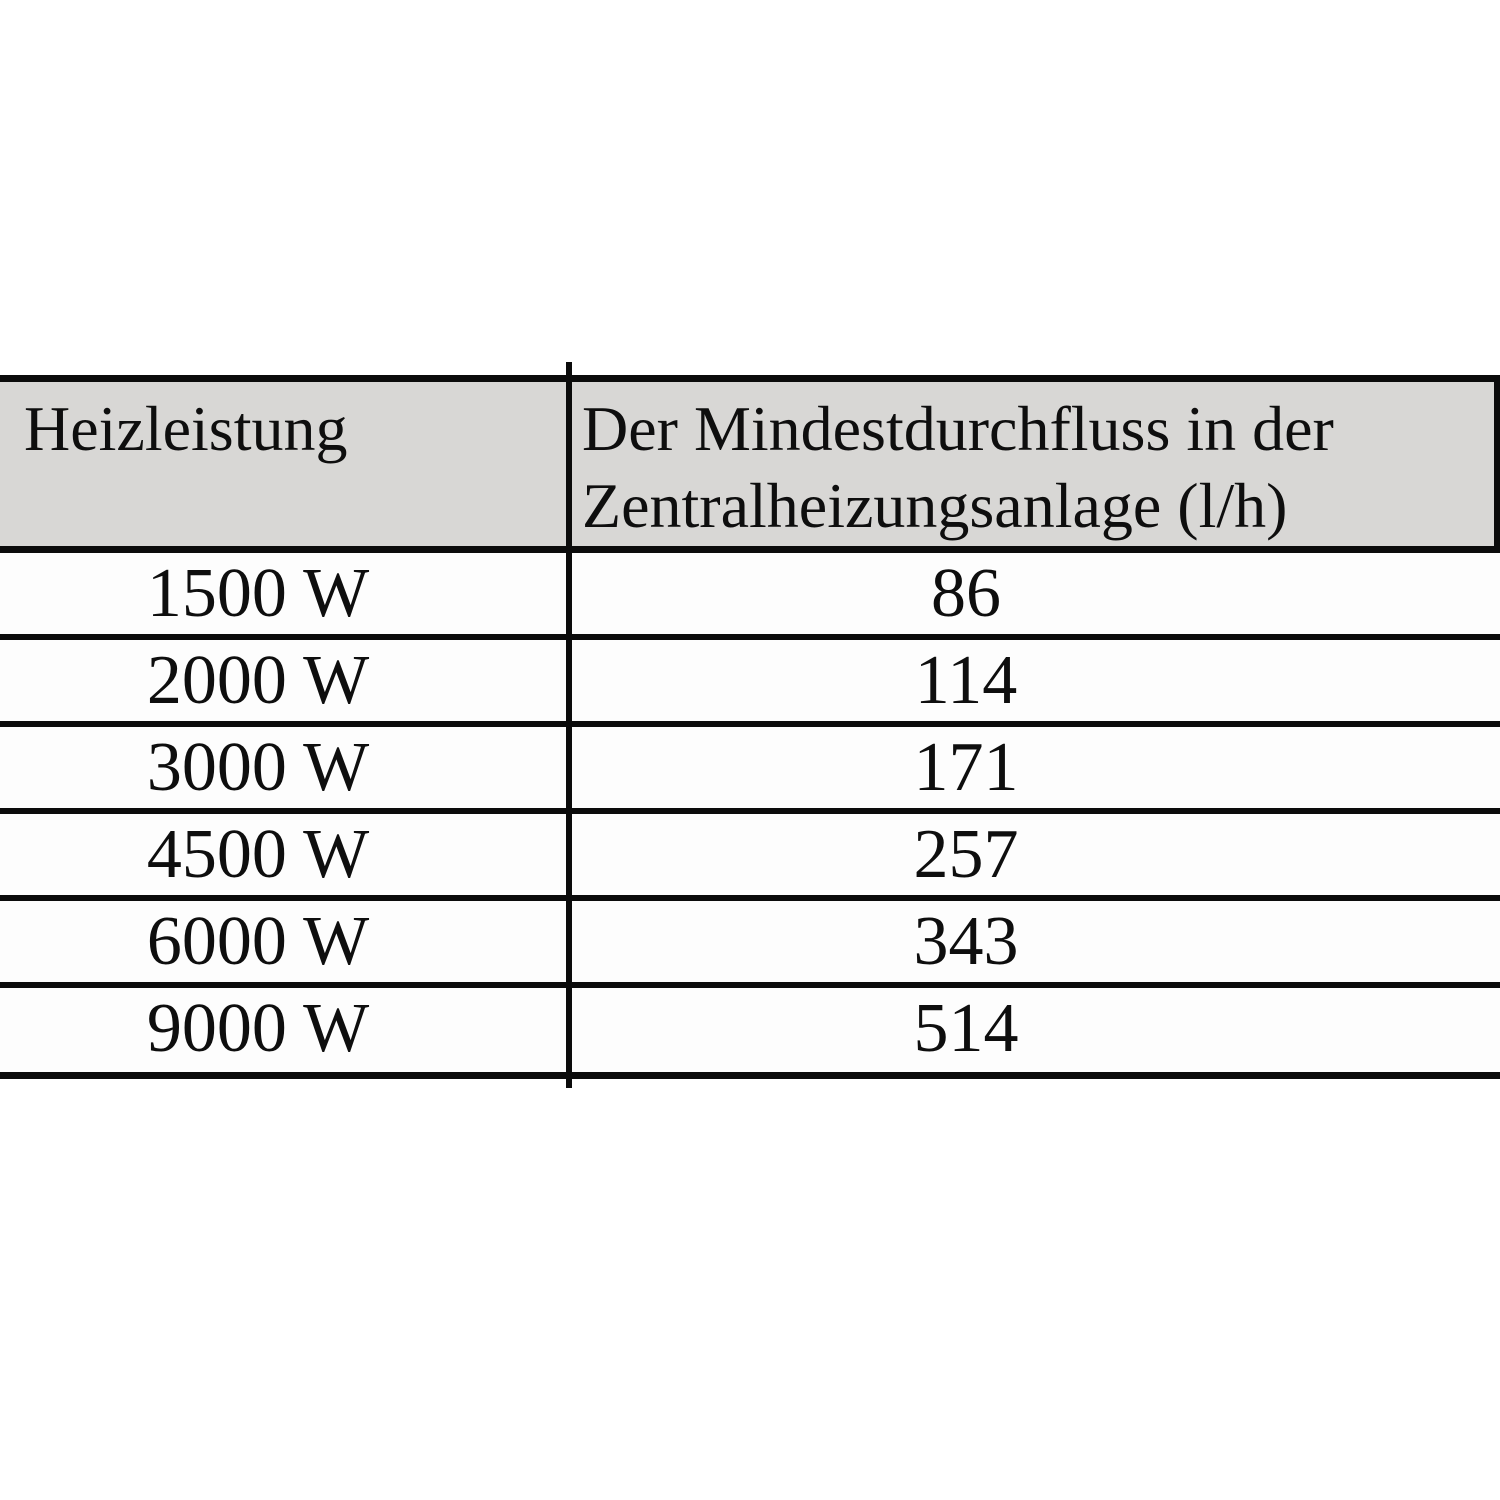  I want to click on power-cell: 6000 W, so click(286, 941).